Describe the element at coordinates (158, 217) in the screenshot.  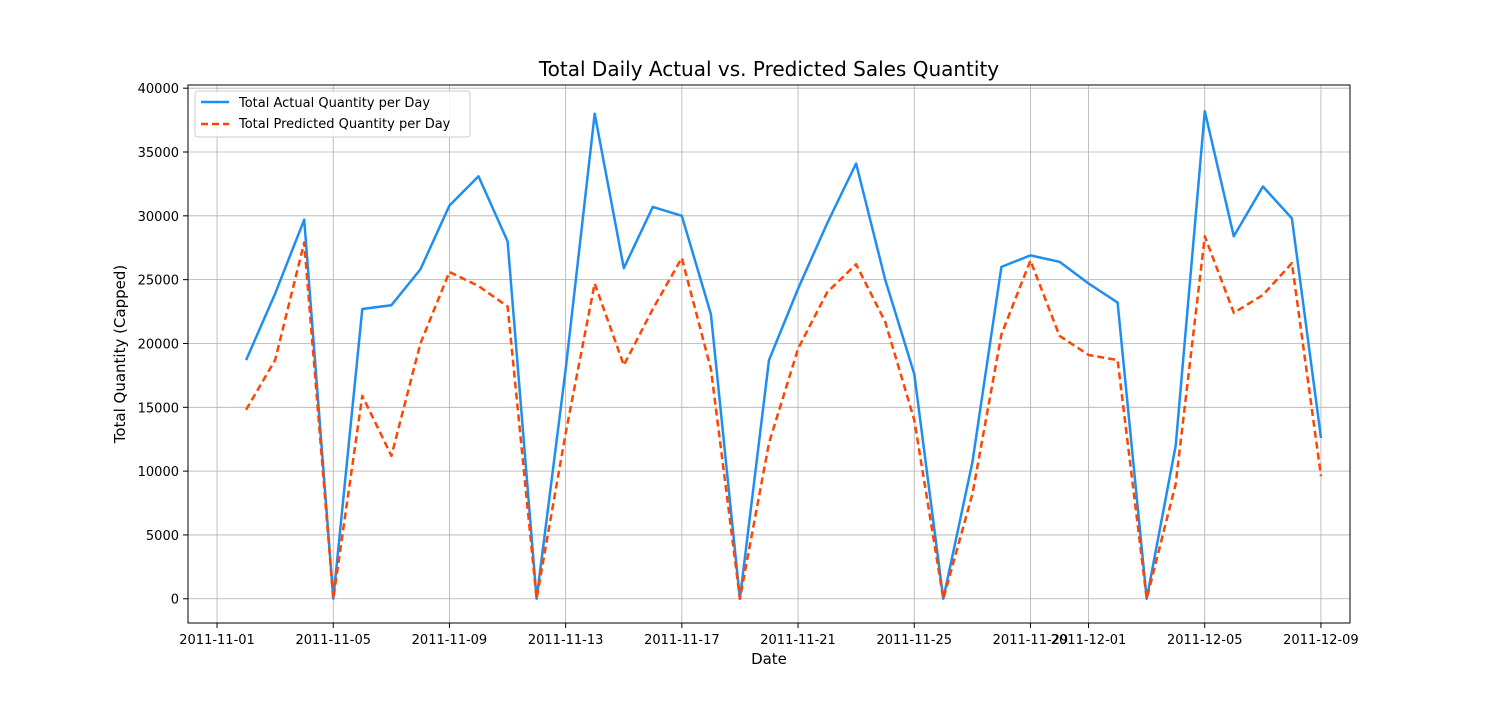
I see `y-tick-label: 30000` at that location.